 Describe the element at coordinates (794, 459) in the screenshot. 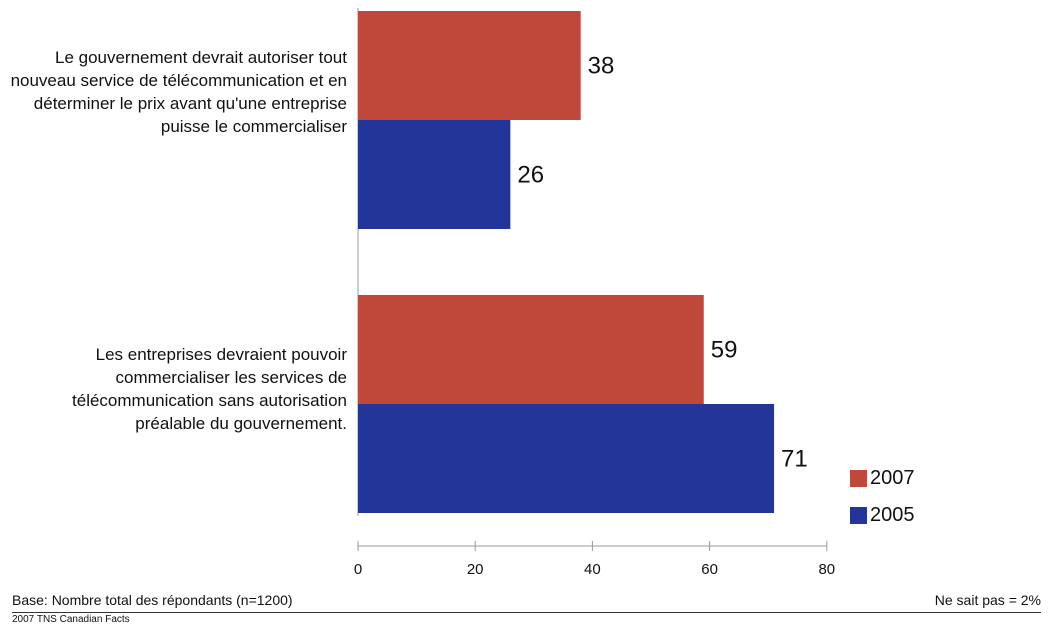

I see `data-label: 71` at that location.